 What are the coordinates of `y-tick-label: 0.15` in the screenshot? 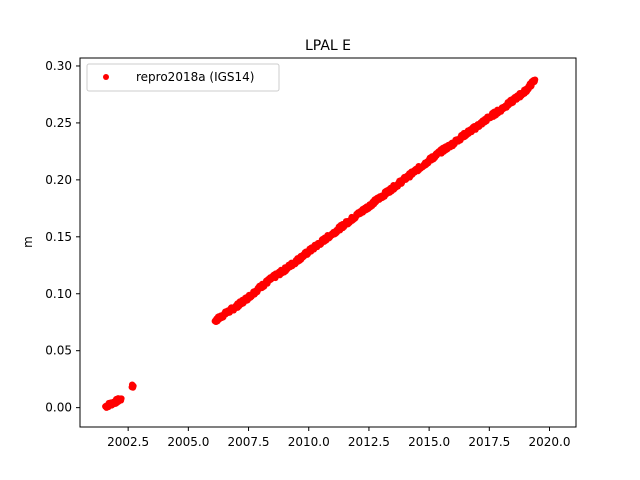 It's located at (58, 237).